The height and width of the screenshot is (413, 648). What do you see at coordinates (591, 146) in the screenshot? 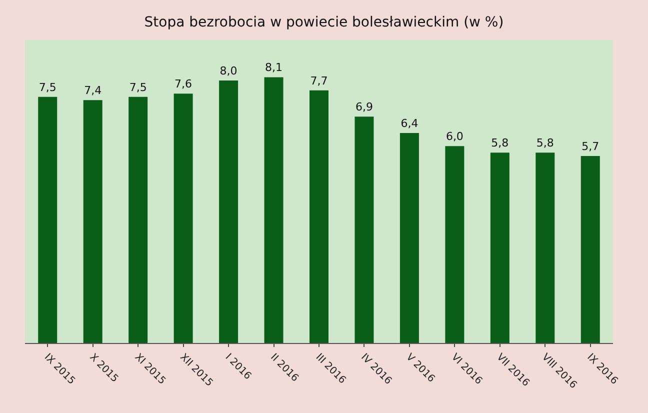
I see `data-label: 5,7` at bounding box center [591, 146].